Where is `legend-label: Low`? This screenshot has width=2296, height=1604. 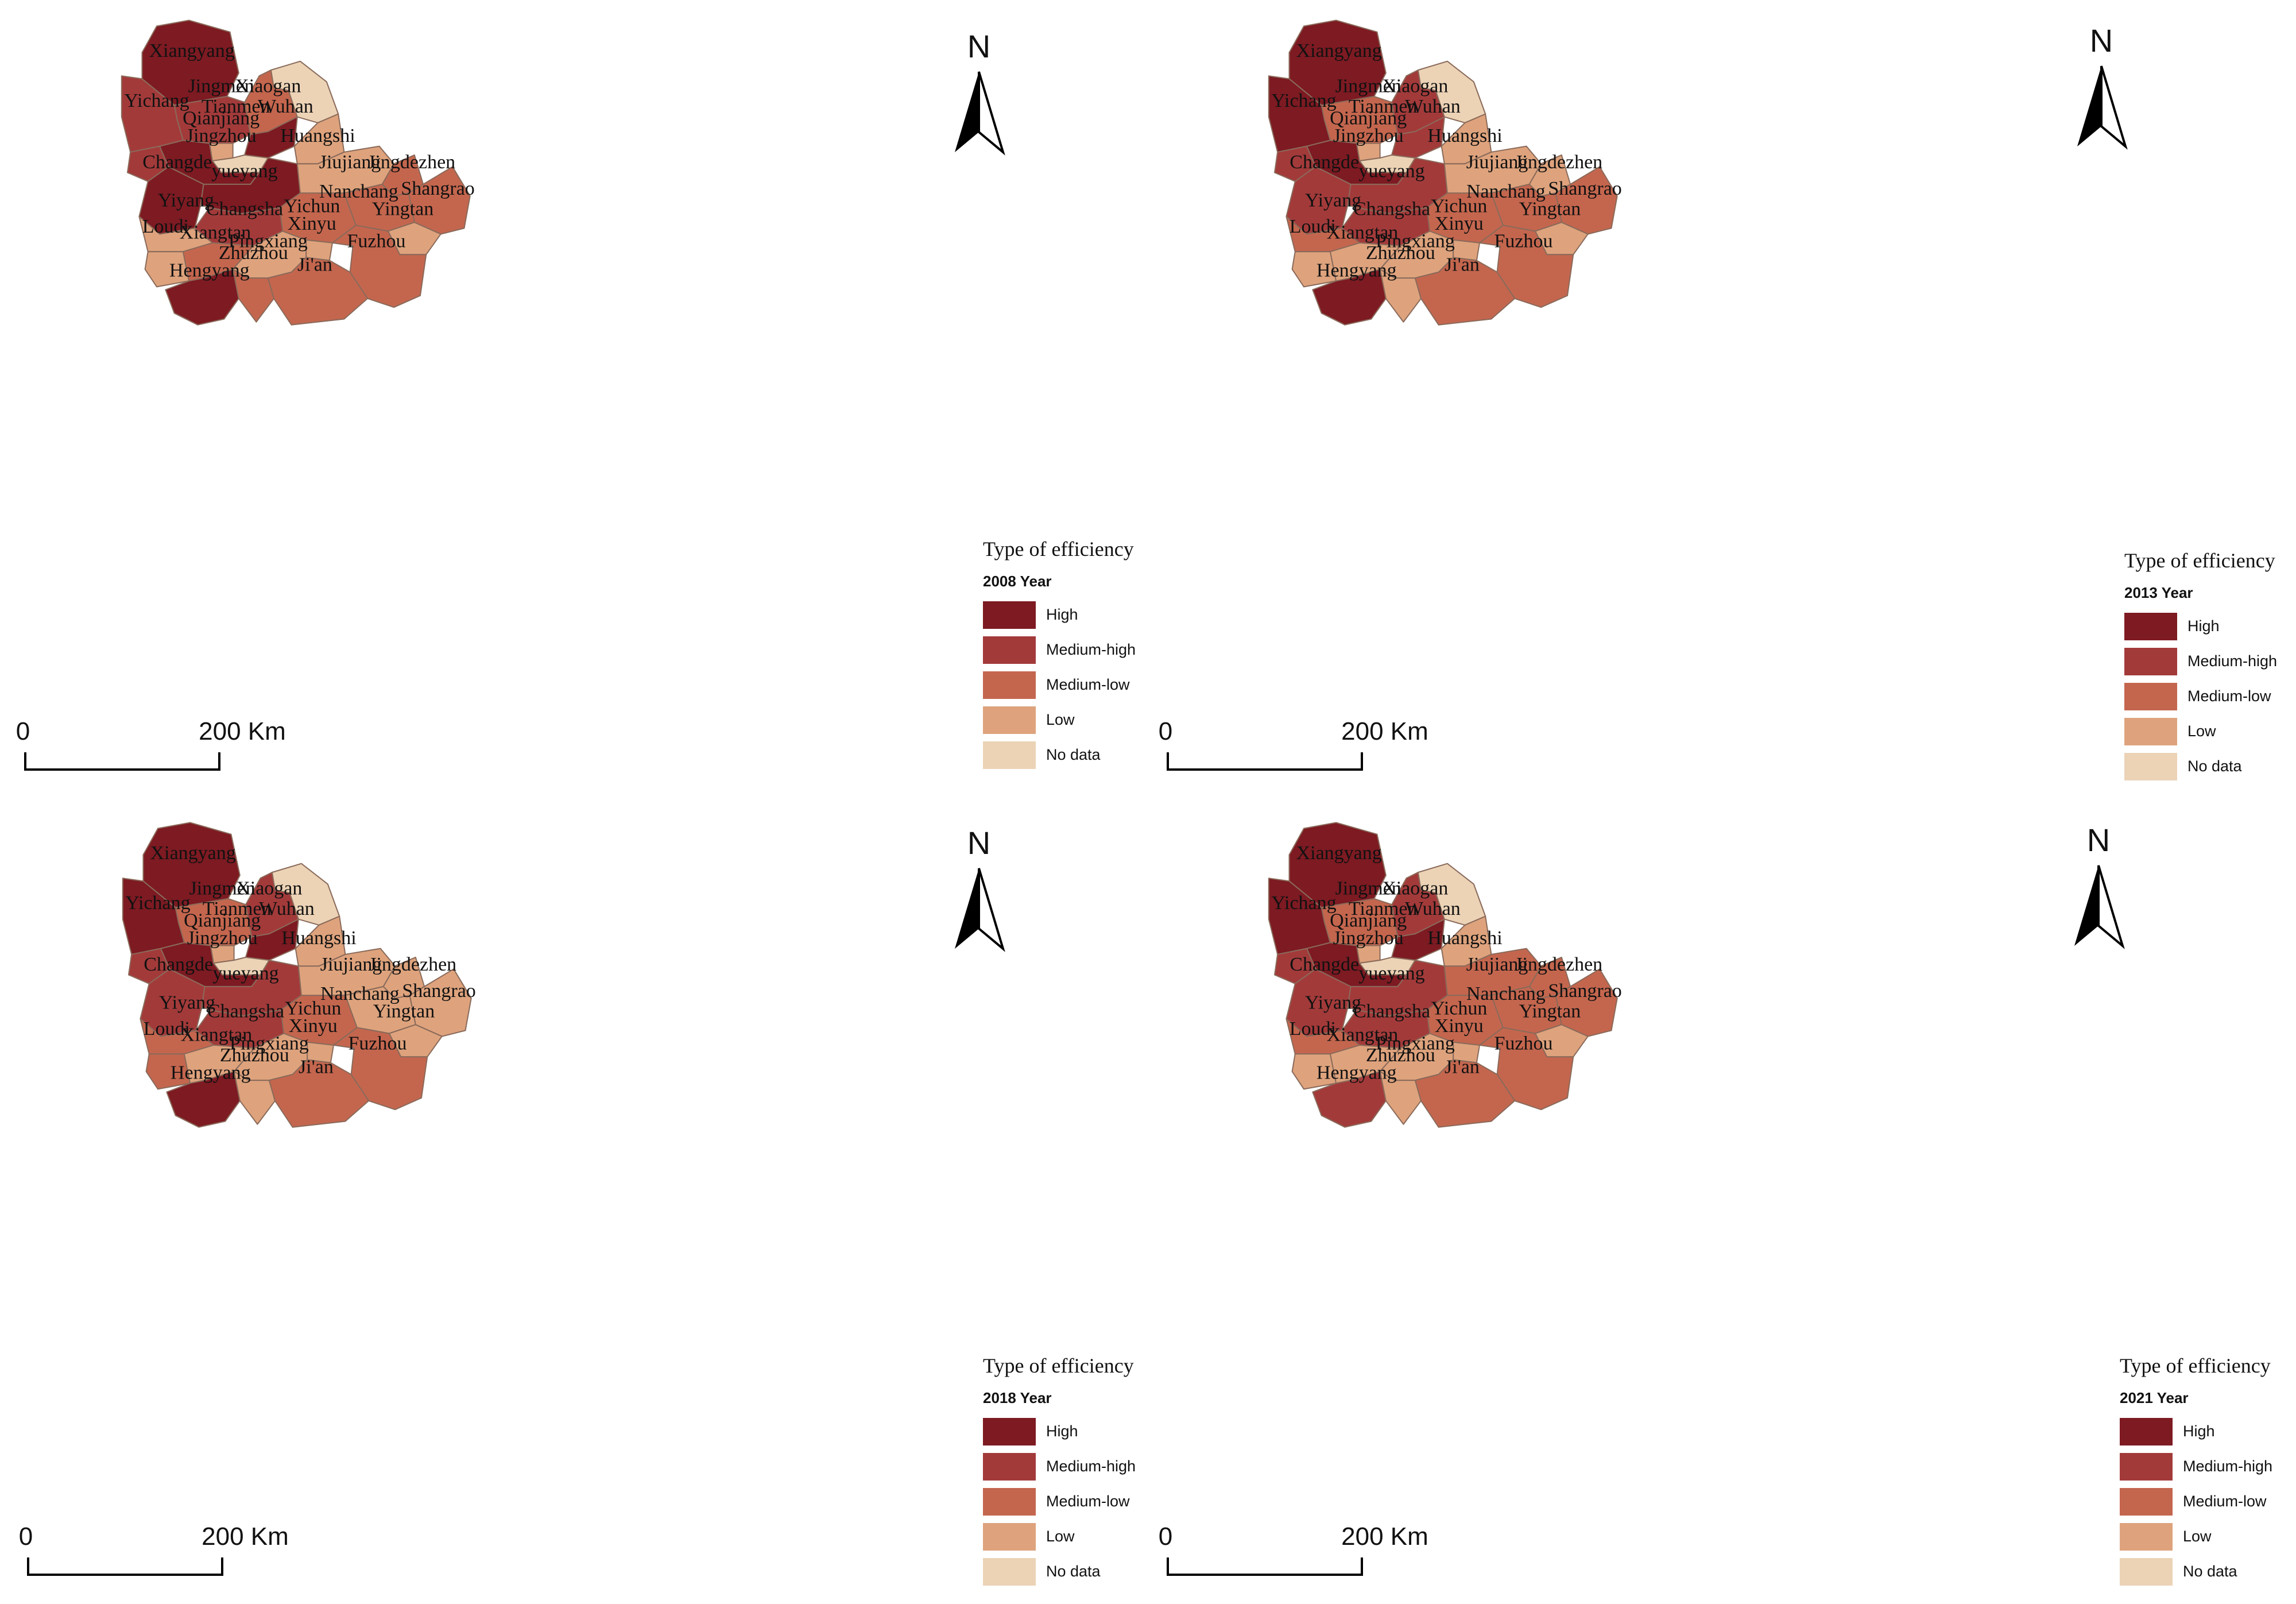
legend-label: Low is located at coordinates (2202, 731).